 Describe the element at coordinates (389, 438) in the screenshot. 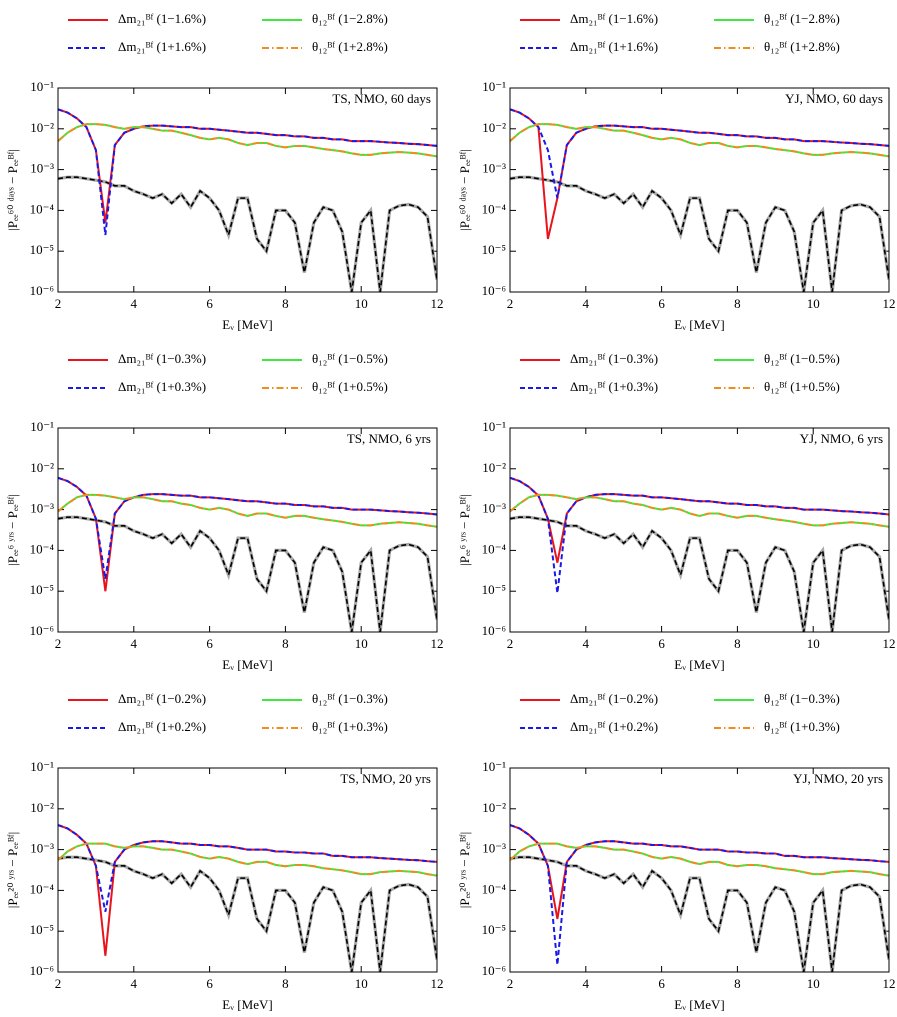

I see `annotation: TS, NMO, 6 yrs` at that location.